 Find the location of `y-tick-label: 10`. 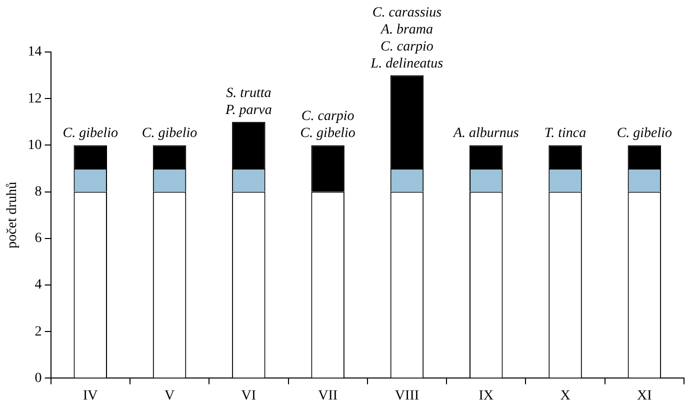

y-tick-label: 10 is located at coordinates (35, 145).